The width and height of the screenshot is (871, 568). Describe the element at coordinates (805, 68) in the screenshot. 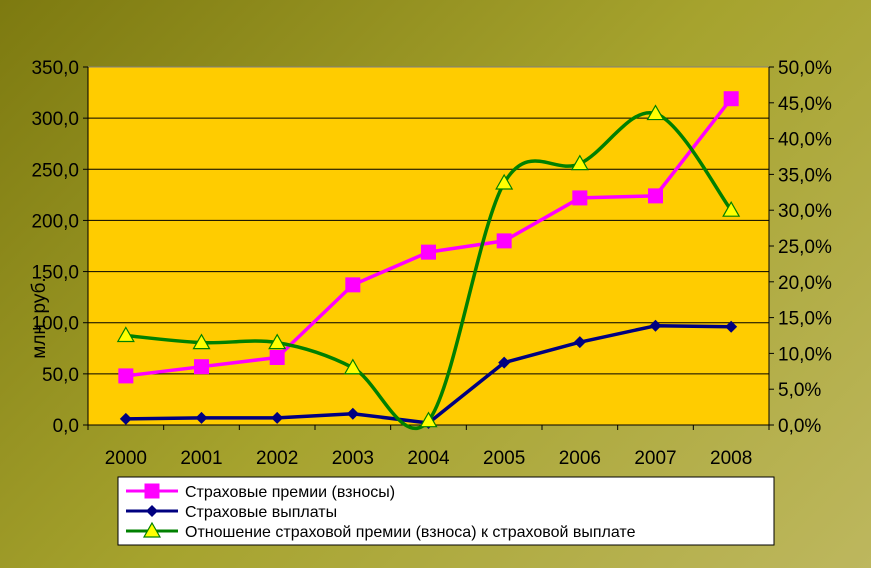

I see `right-tick-label: 50,0%` at that location.